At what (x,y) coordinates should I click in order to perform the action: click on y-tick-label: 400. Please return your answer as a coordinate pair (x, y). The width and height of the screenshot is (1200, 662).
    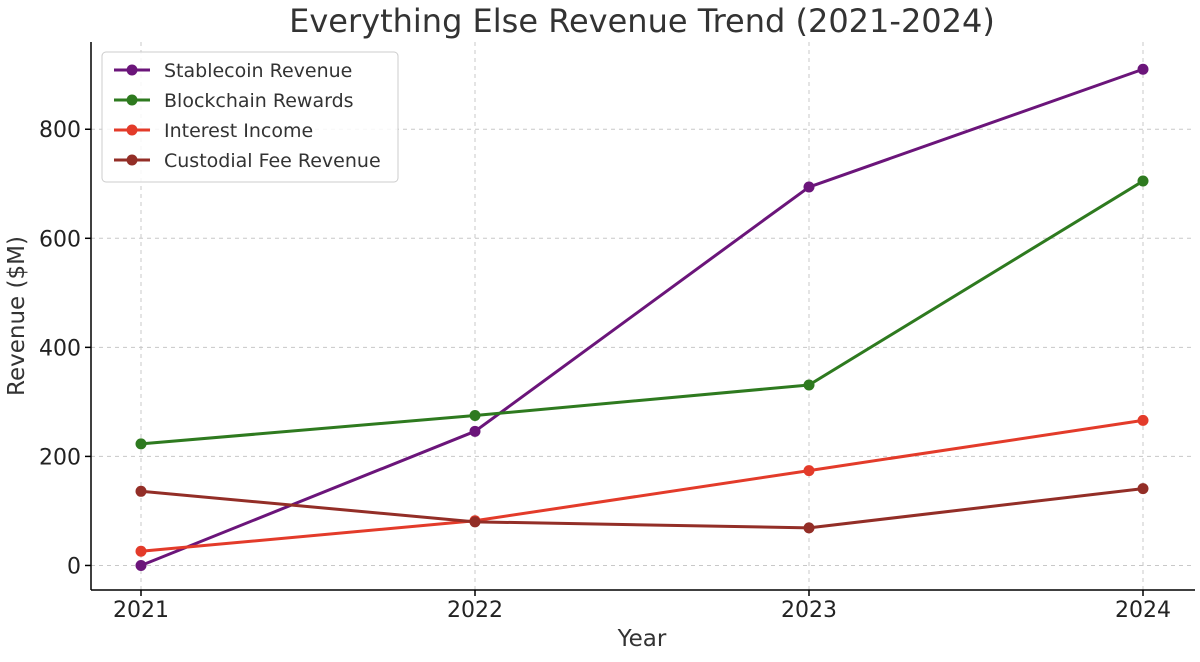
    Looking at the image, I should click on (60, 348).